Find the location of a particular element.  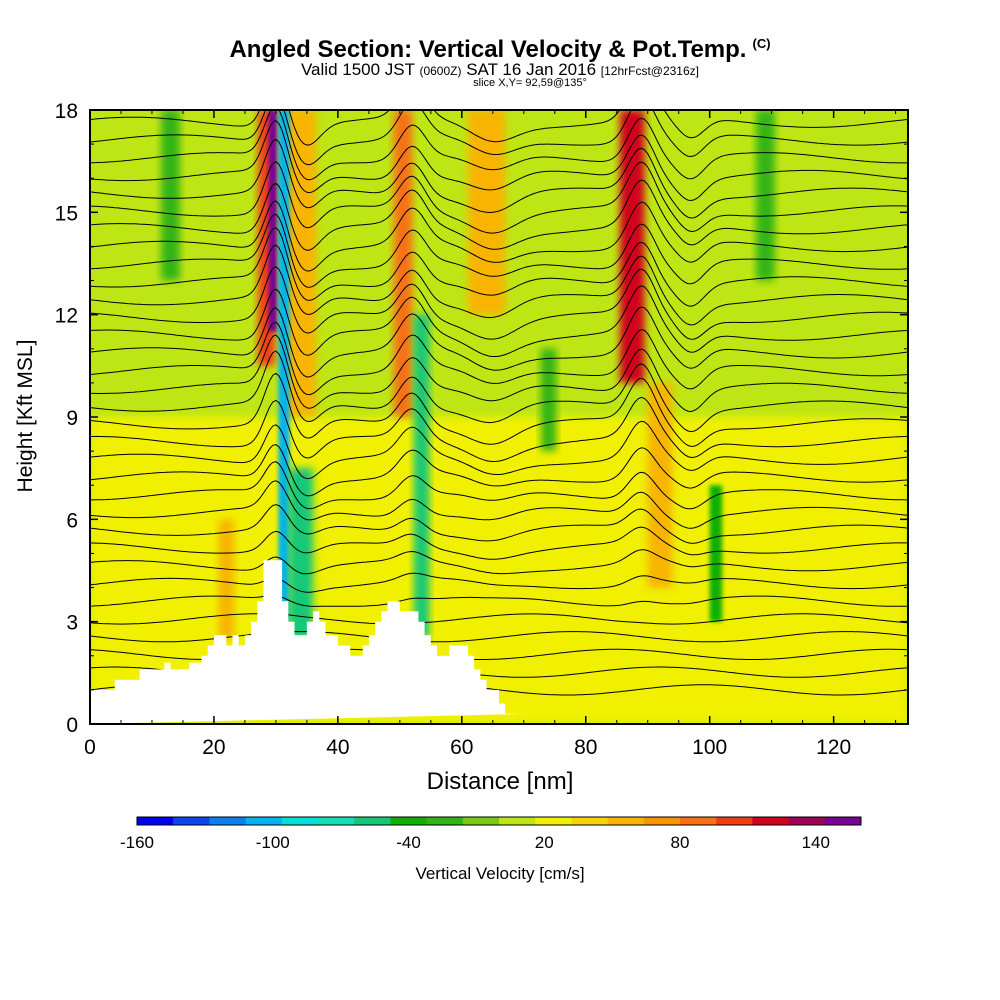

colorbar-tick-label: 140 is located at coordinates (816, 842).